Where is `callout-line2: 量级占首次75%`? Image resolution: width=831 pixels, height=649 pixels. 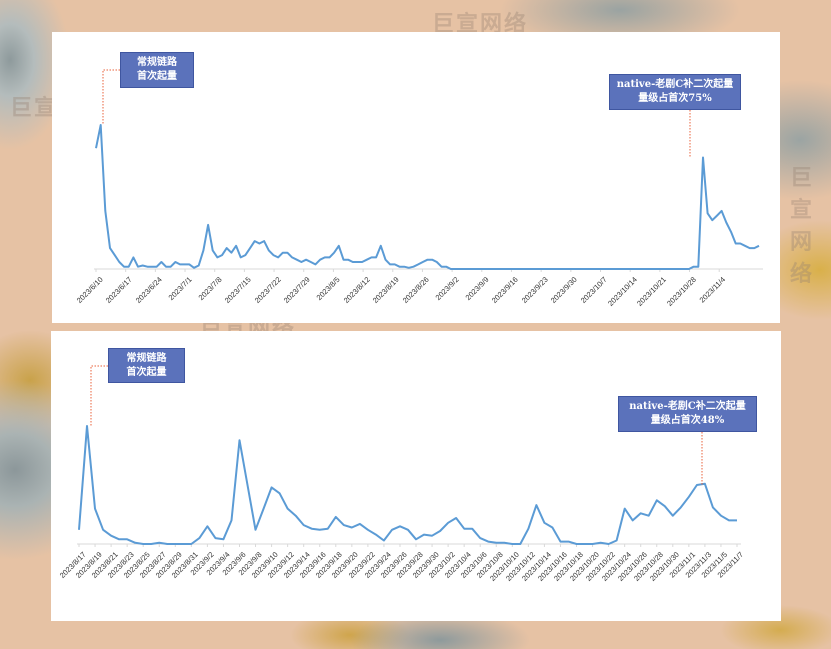
callout-line2: 量级占首次75% is located at coordinates (675, 98).